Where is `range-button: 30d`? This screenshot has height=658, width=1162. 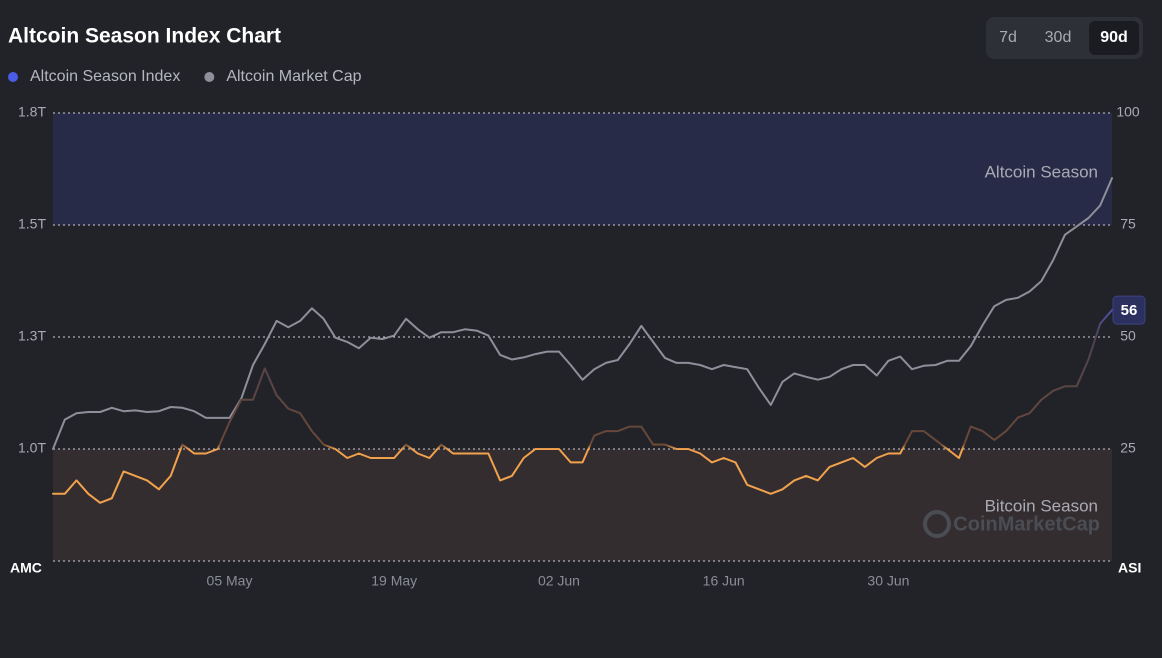
range-button: 30d is located at coordinates (1058, 37).